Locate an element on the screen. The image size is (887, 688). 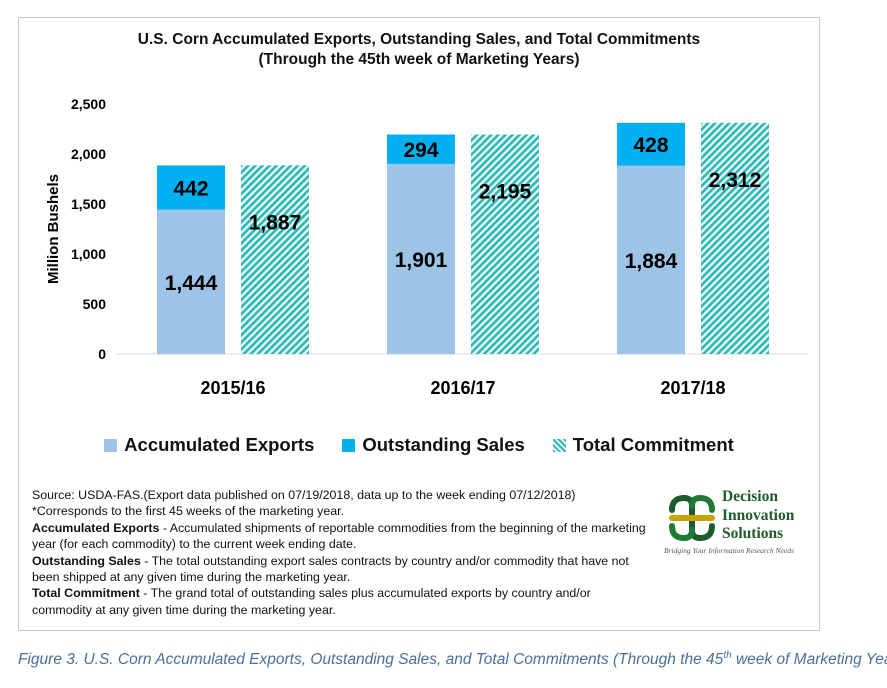
definition-term: Accumulated Exports is located at coordinates (96, 527).